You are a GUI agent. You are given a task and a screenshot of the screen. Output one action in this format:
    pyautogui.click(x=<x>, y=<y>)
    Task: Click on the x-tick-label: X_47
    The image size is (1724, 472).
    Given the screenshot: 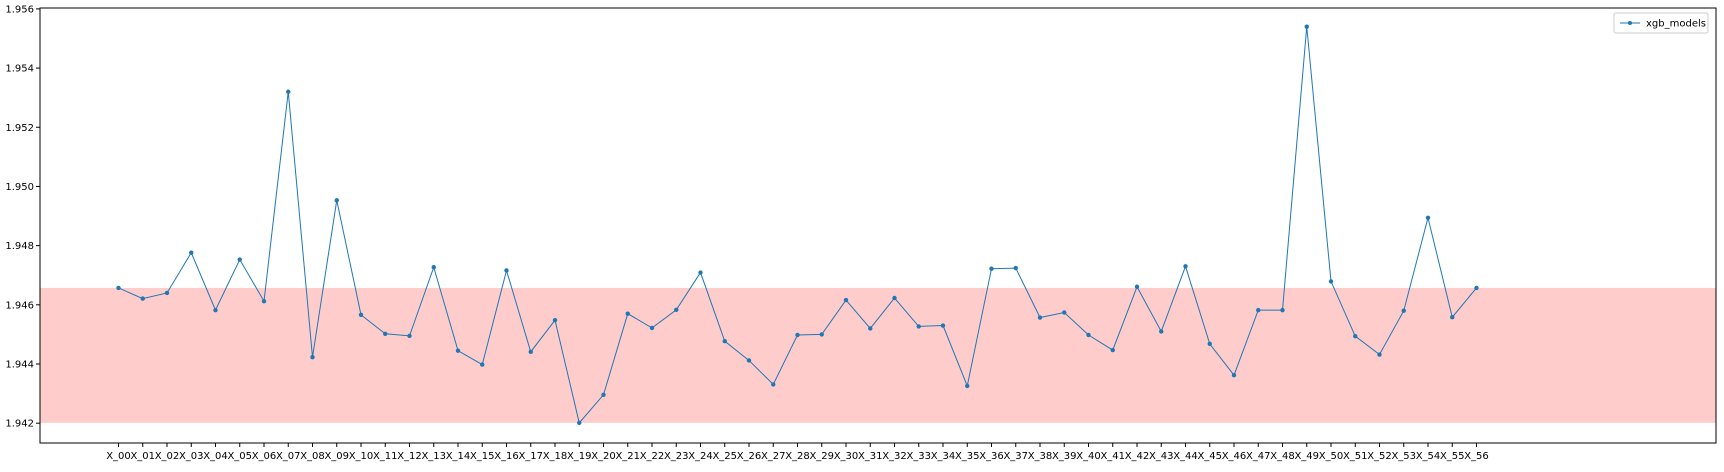 What is the action you would take?
    pyautogui.click(x=1258, y=456)
    